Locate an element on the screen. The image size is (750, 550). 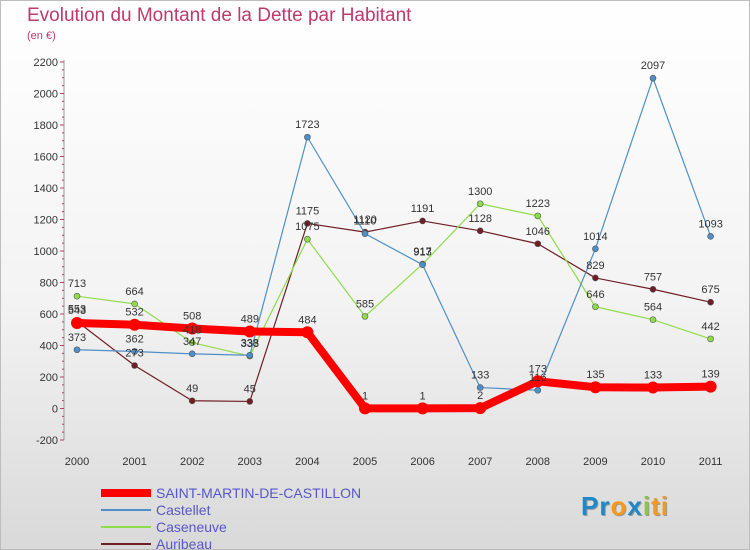
x-tick-label: 2011 is located at coordinates (711, 462).